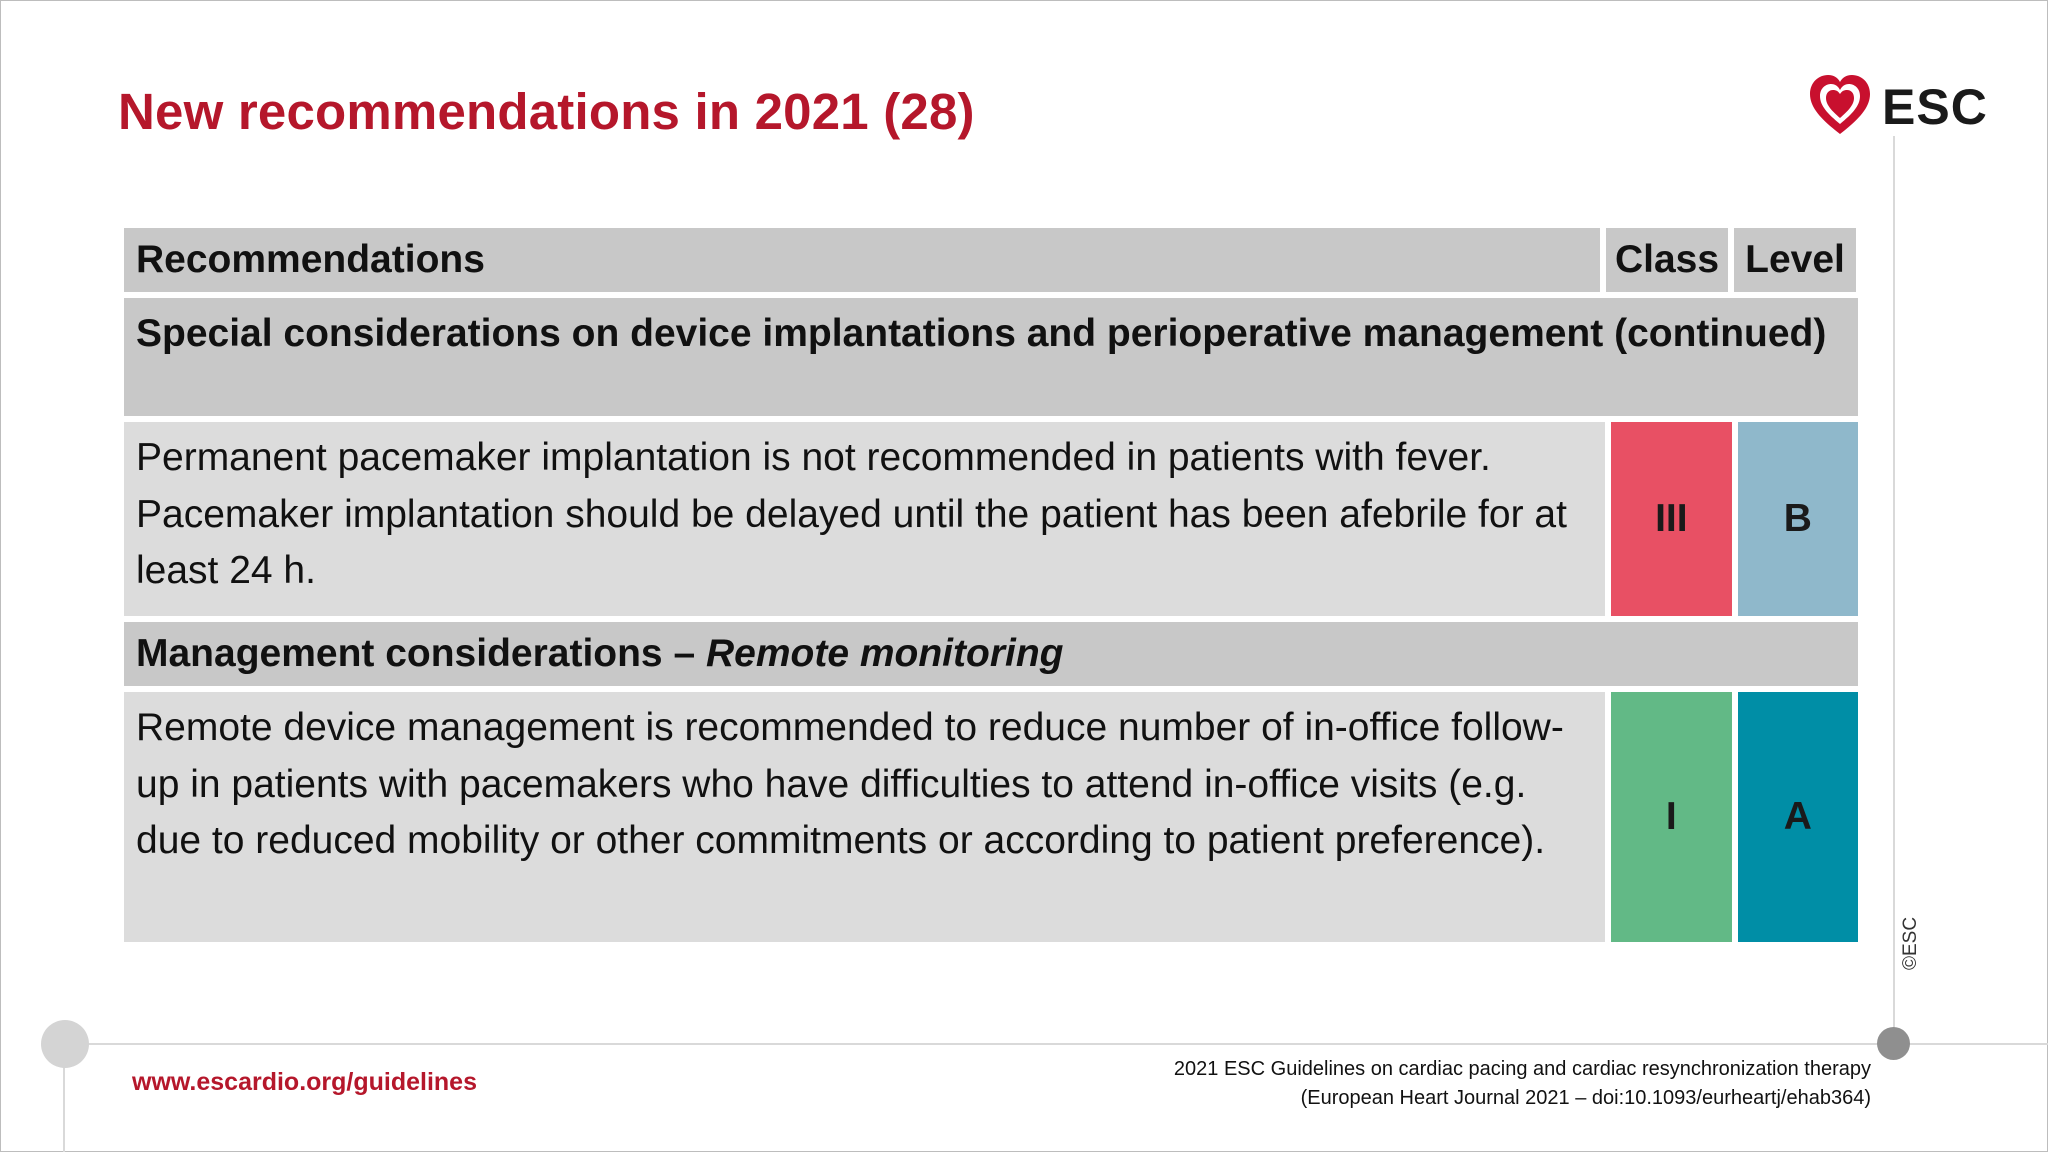  Describe the element at coordinates (1910, 943) in the screenshot. I see `copyright-label: ©ESC` at that location.